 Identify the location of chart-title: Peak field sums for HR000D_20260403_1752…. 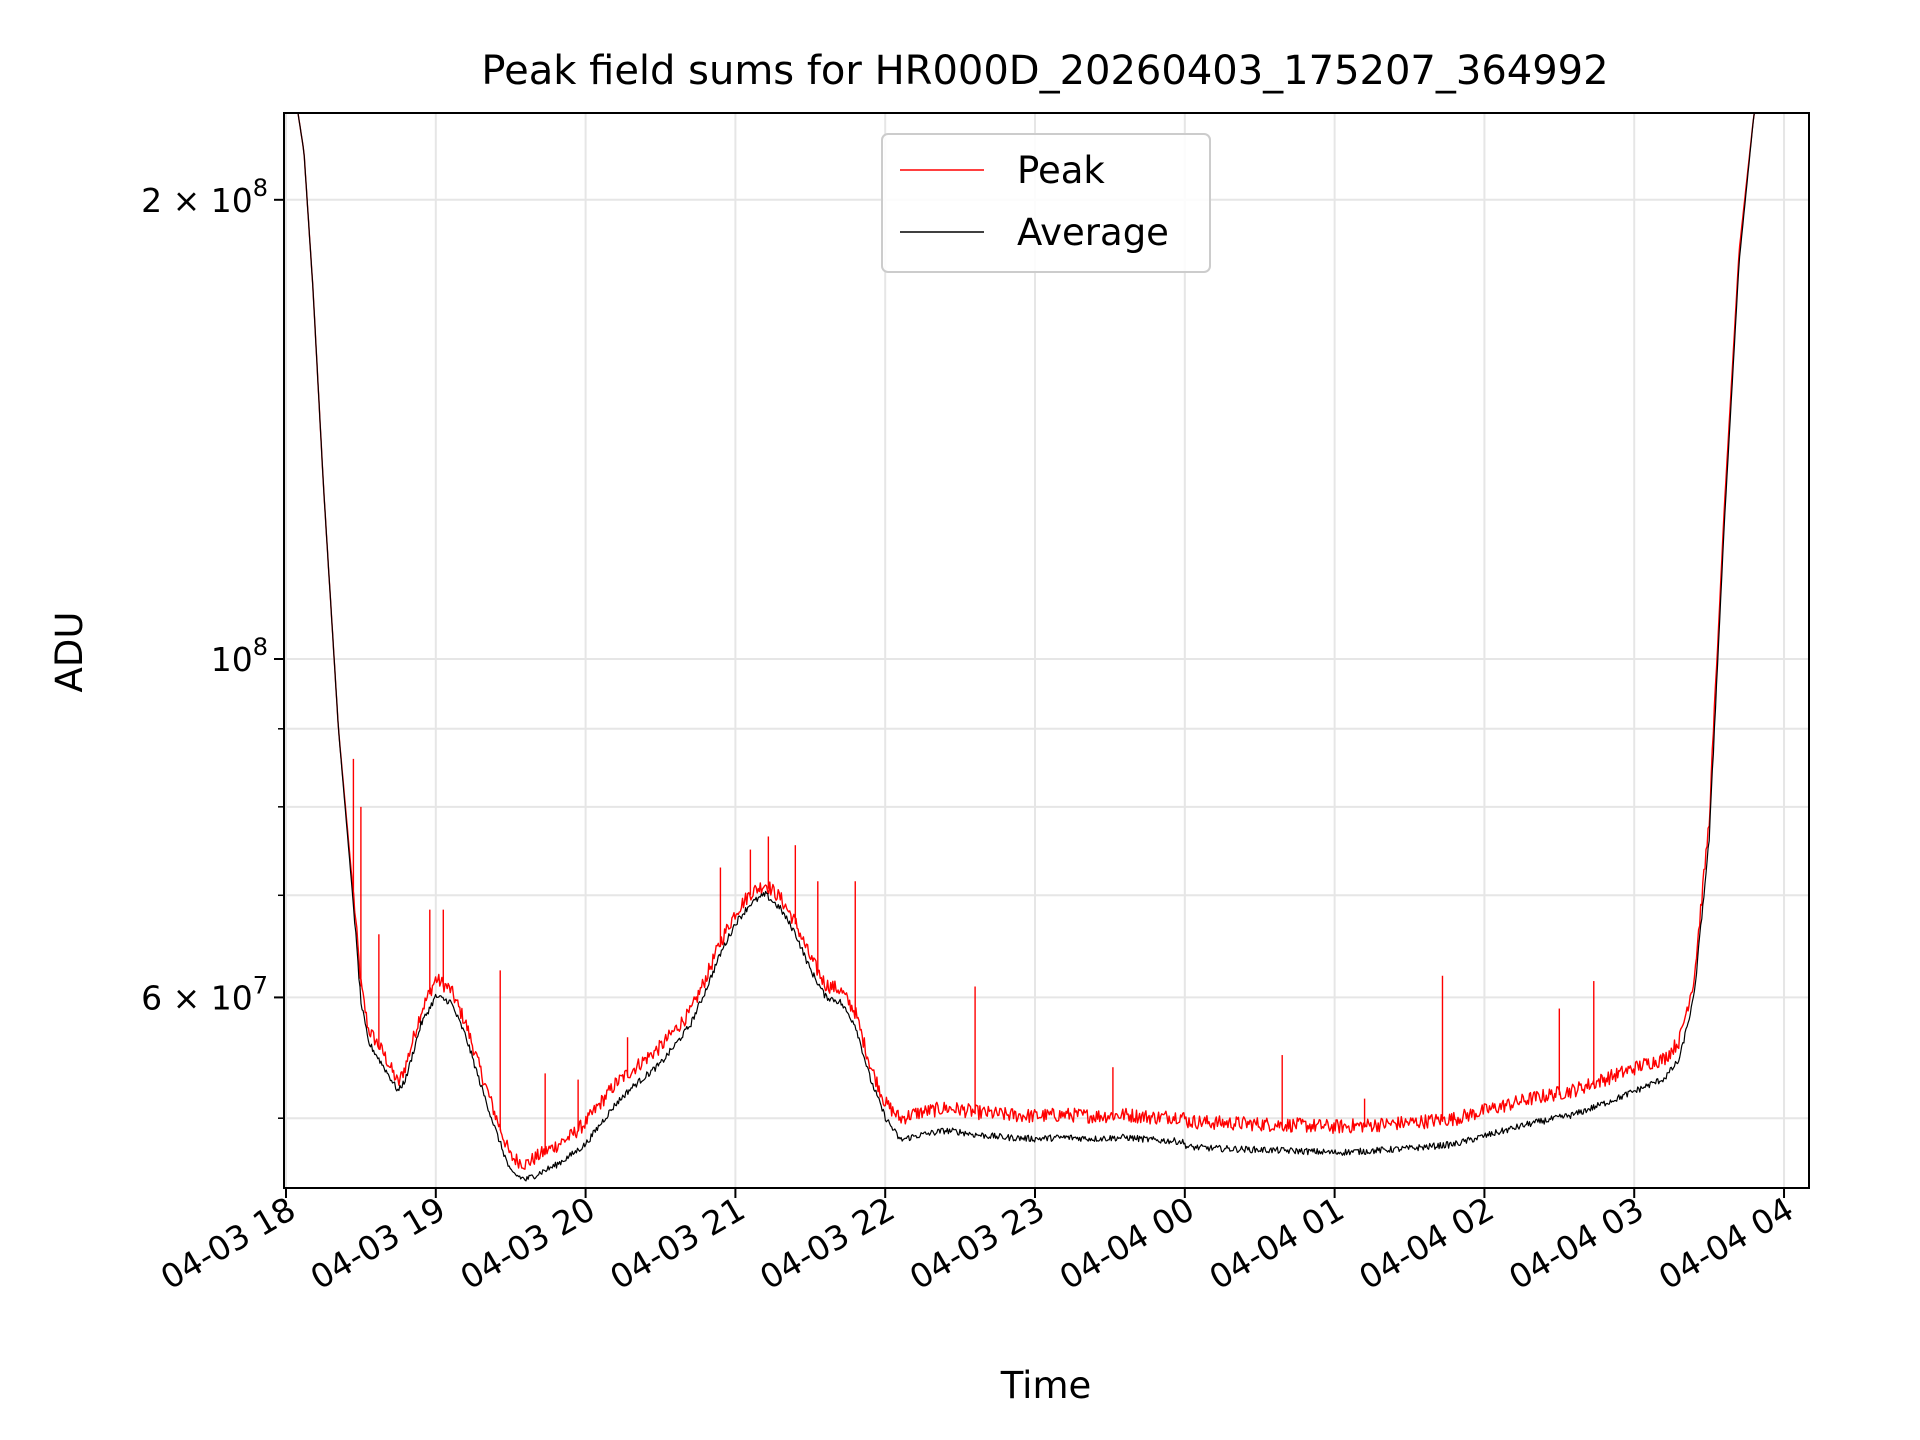
(1044, 71).